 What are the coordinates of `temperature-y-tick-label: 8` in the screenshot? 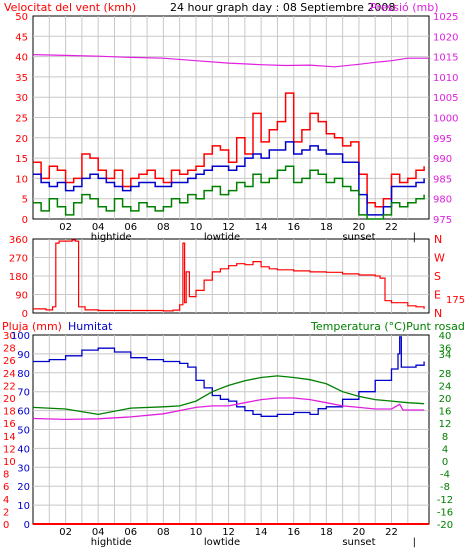 It's located at (445, 437).